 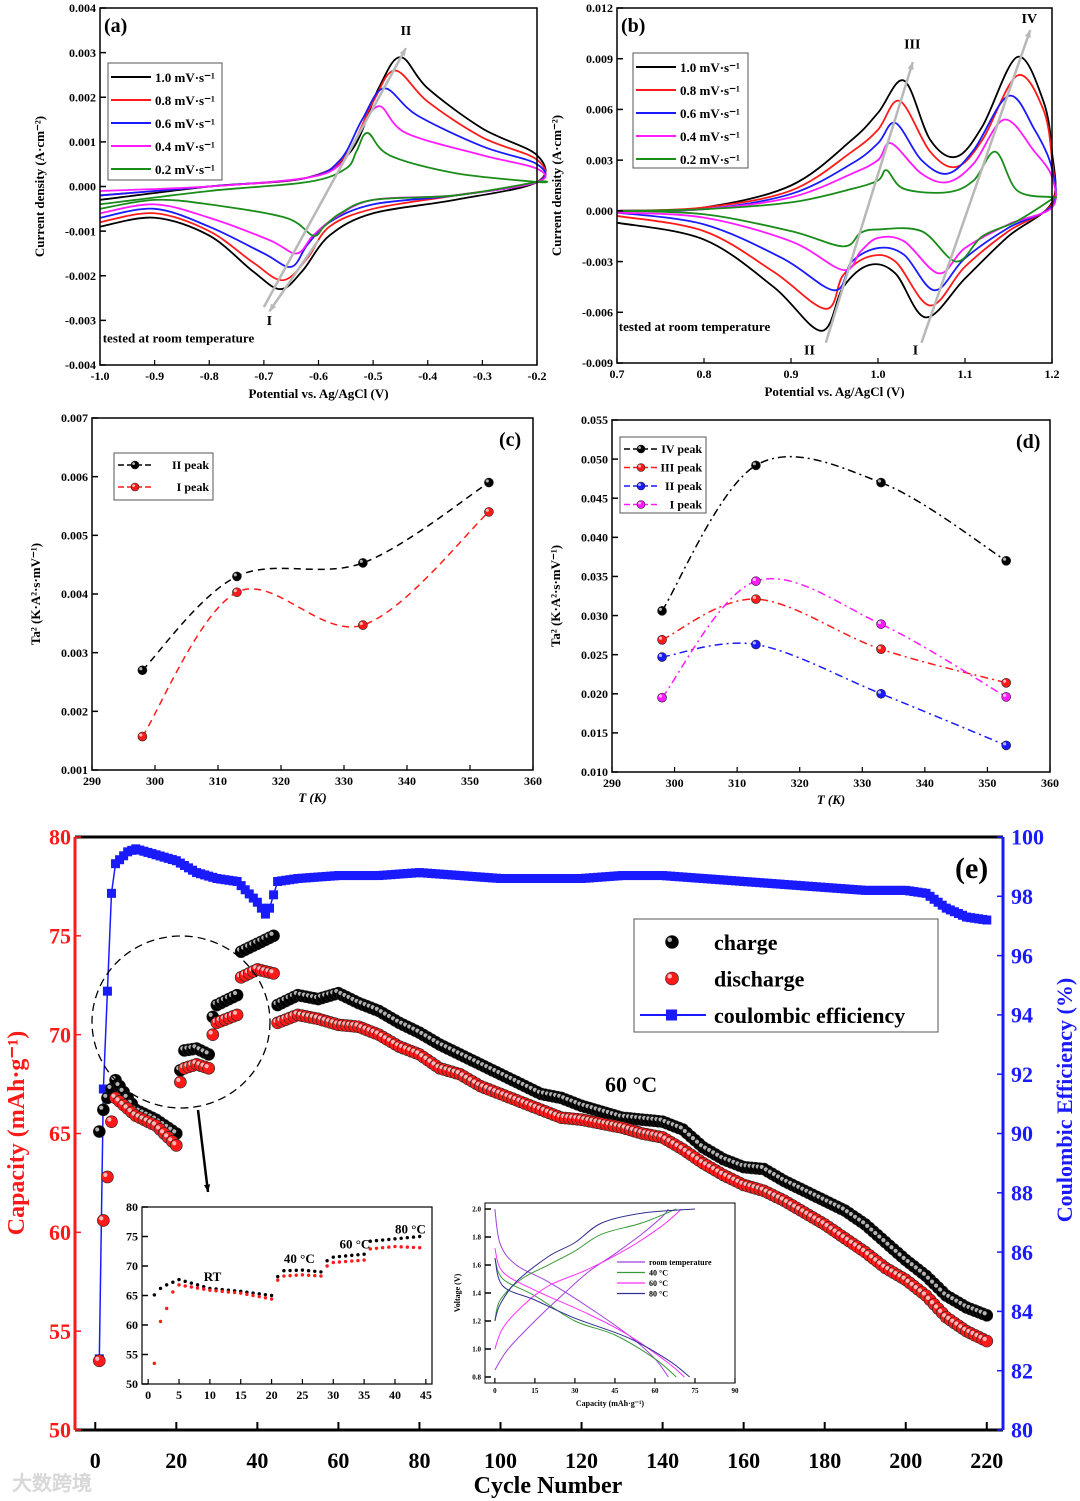 What do you see at coordinates (185, 123) in the screenshot?
I see `legend-label: 0.6 mV·s⁻¹` at bounding box center [185, 123].